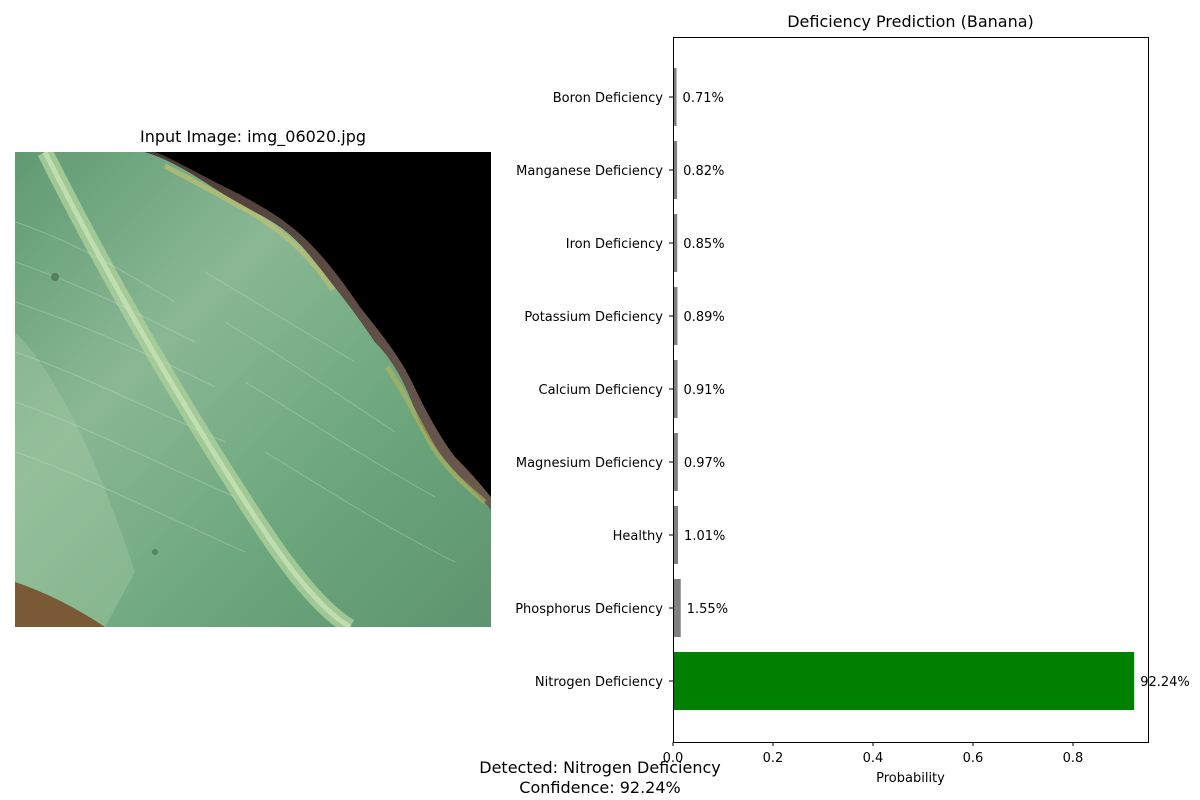 The height and width of the screenshot is (800, 1200). What do you see at coordinates (910, 21) in the screenshot?
I see `chart-title: Deficiency Prediction (Banana)` at bounding box center [910, 21].